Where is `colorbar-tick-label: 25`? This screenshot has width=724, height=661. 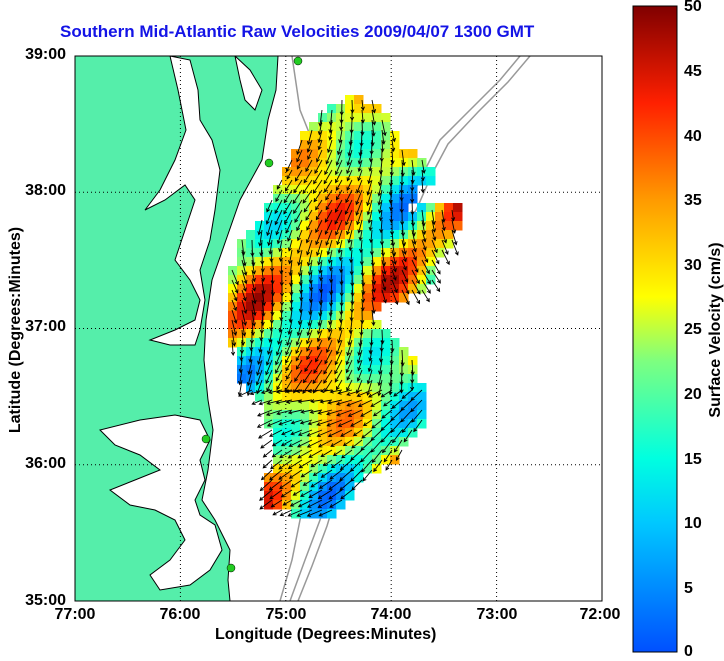 colorbar-tick-label: 25 is located at coordinates (693, 329).